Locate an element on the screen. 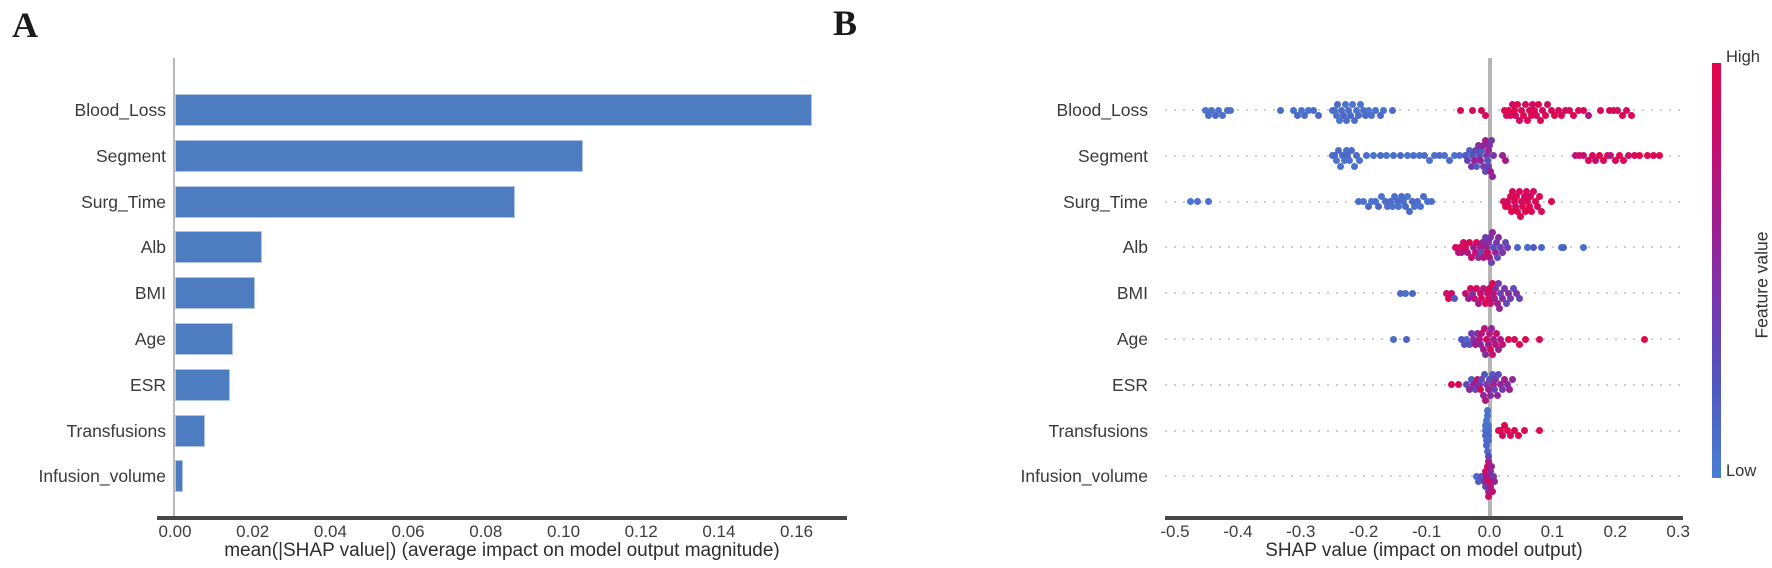  panel-a-letter: A is located at coordinates (25, 25).